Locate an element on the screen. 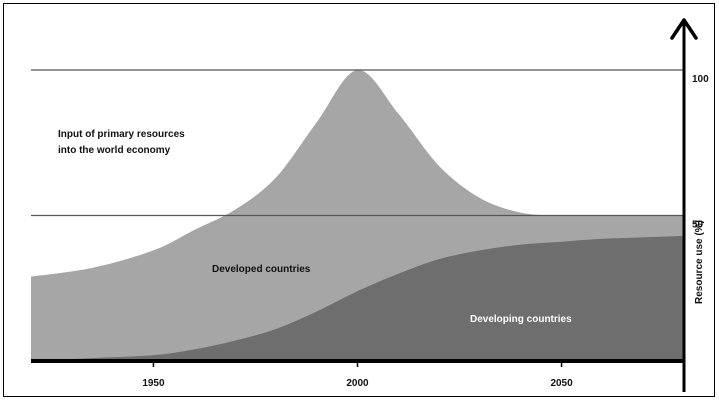 Image resolution: width=719 pixels, height=403 pixels. y-tick-label-50: 50 is located at coordinates (698, 225).